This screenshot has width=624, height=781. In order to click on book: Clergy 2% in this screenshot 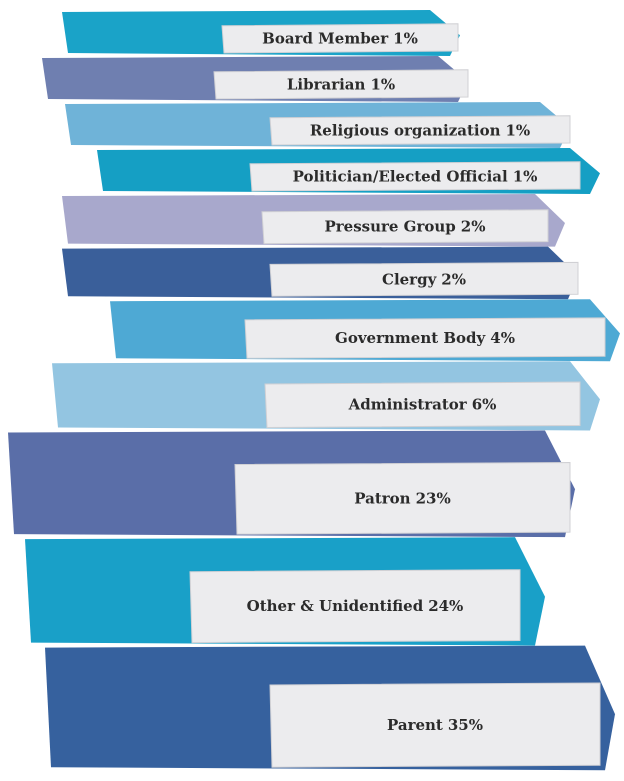, I will do `click(320, 273)`.